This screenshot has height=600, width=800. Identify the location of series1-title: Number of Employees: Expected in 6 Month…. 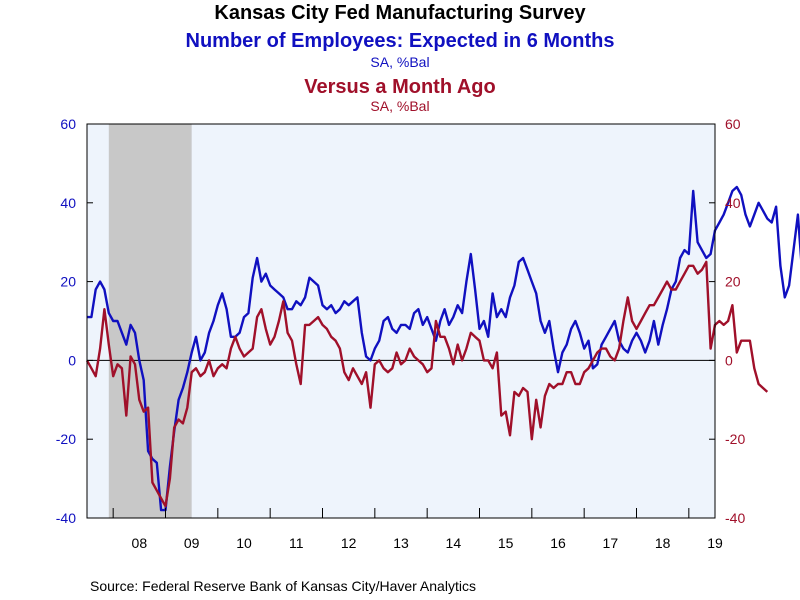
(400, 41).